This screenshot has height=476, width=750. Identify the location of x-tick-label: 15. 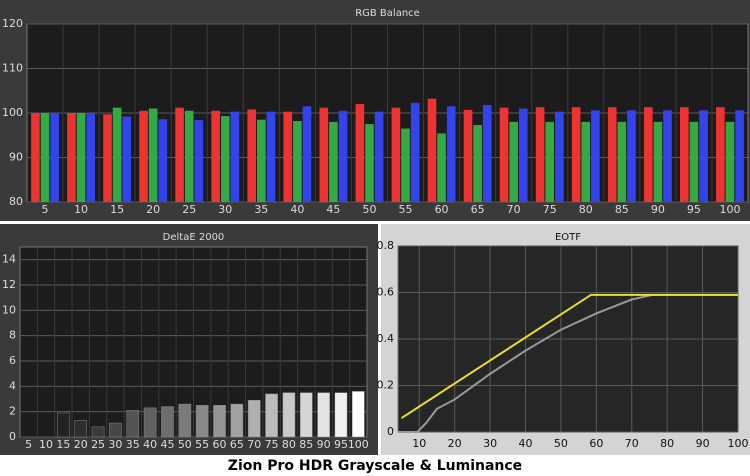
(63, 444).